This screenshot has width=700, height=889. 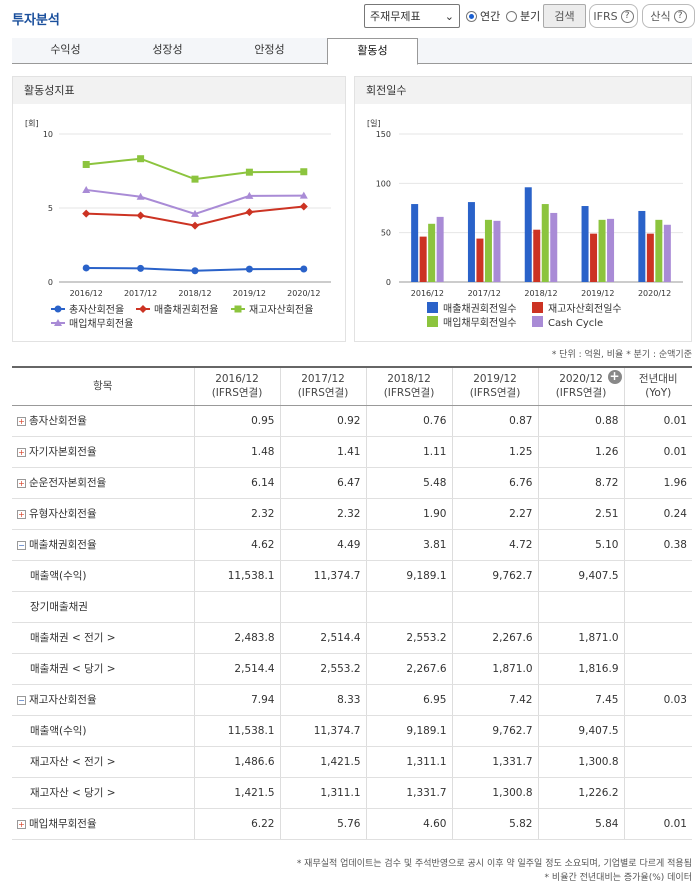 What do you see at coordinates (73, 762) in the screenshot?
I see `row-label-text: 재고자산 < 전기 >` at bounding box center [73, 762].